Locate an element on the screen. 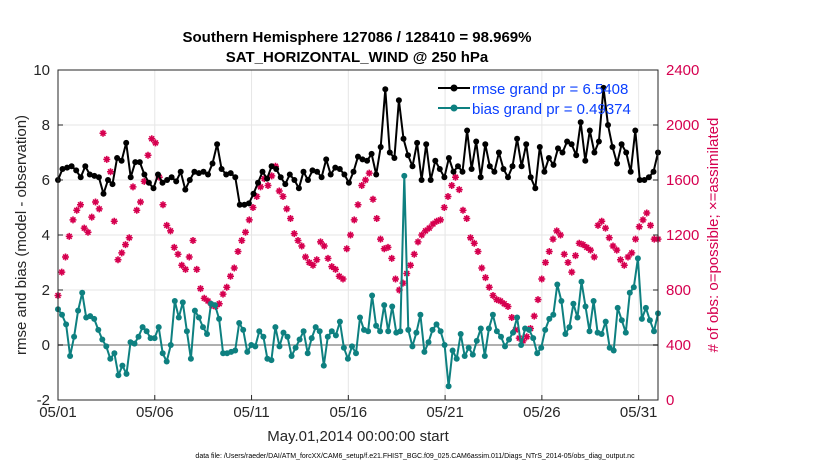 This screenshot has height=470, width=830. y-left-tick-label: 2 is located at coordinates (46, 290).